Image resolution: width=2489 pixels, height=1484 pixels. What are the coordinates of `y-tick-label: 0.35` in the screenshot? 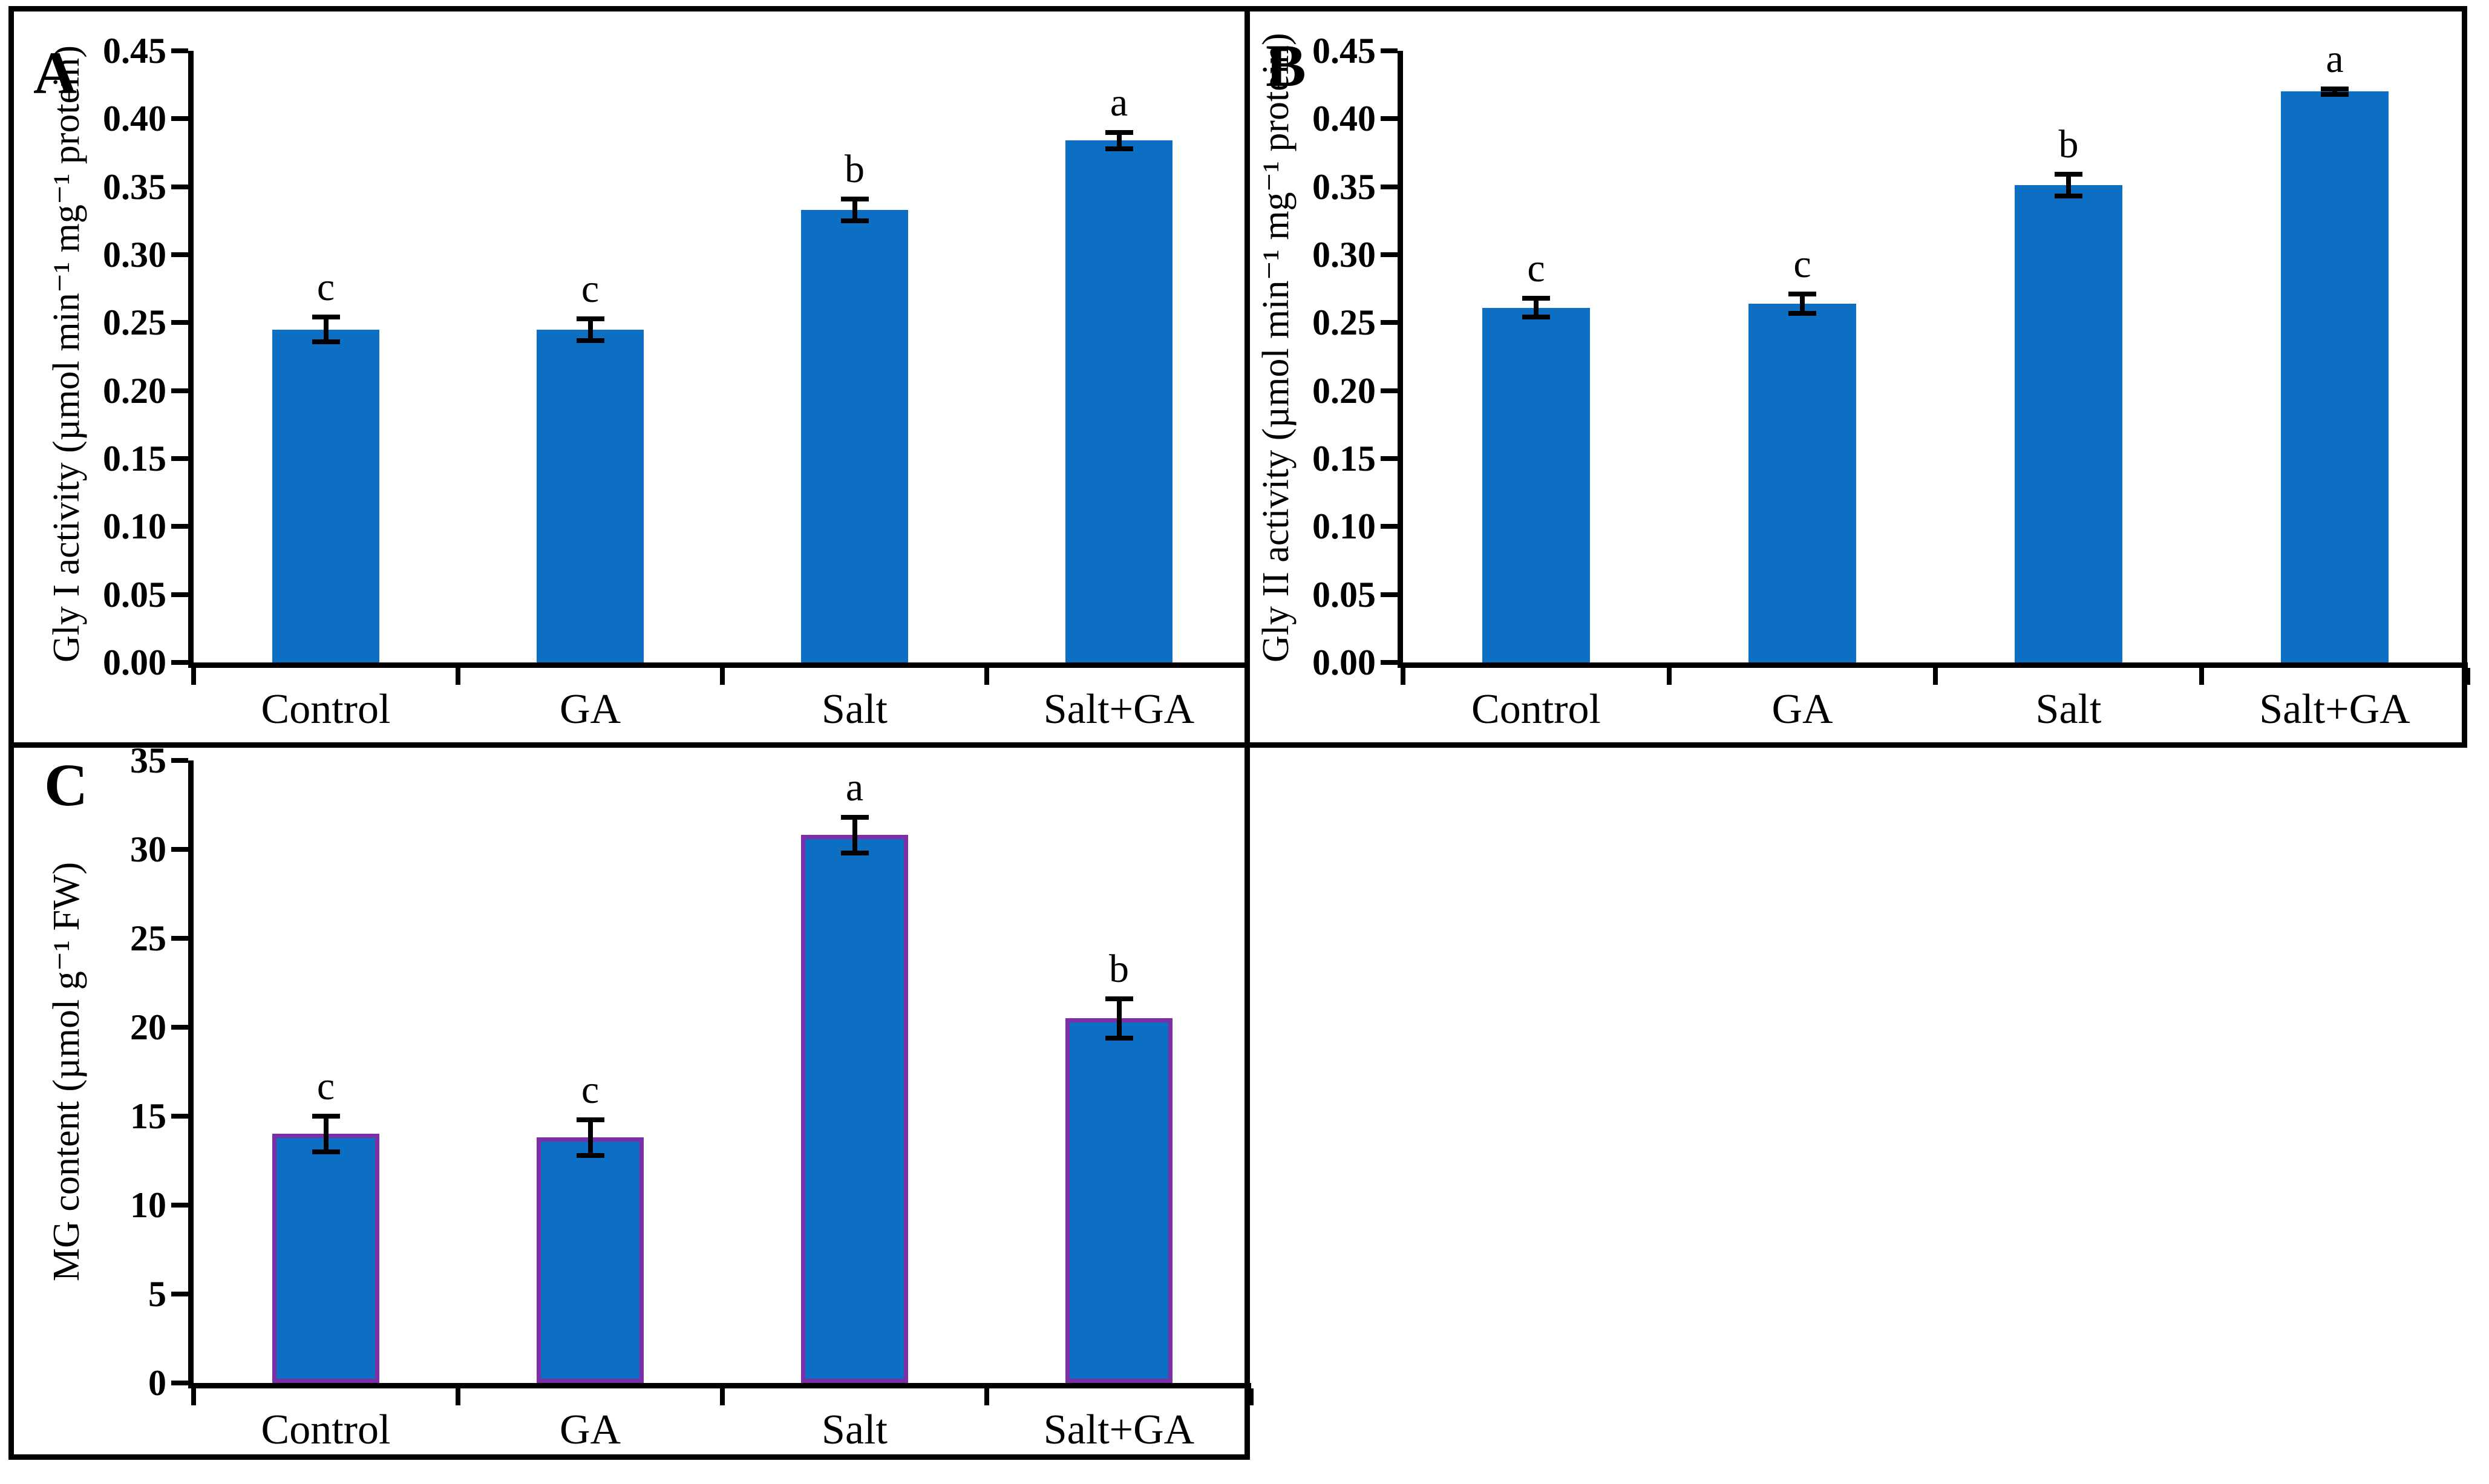 It's located at (1344, 186).